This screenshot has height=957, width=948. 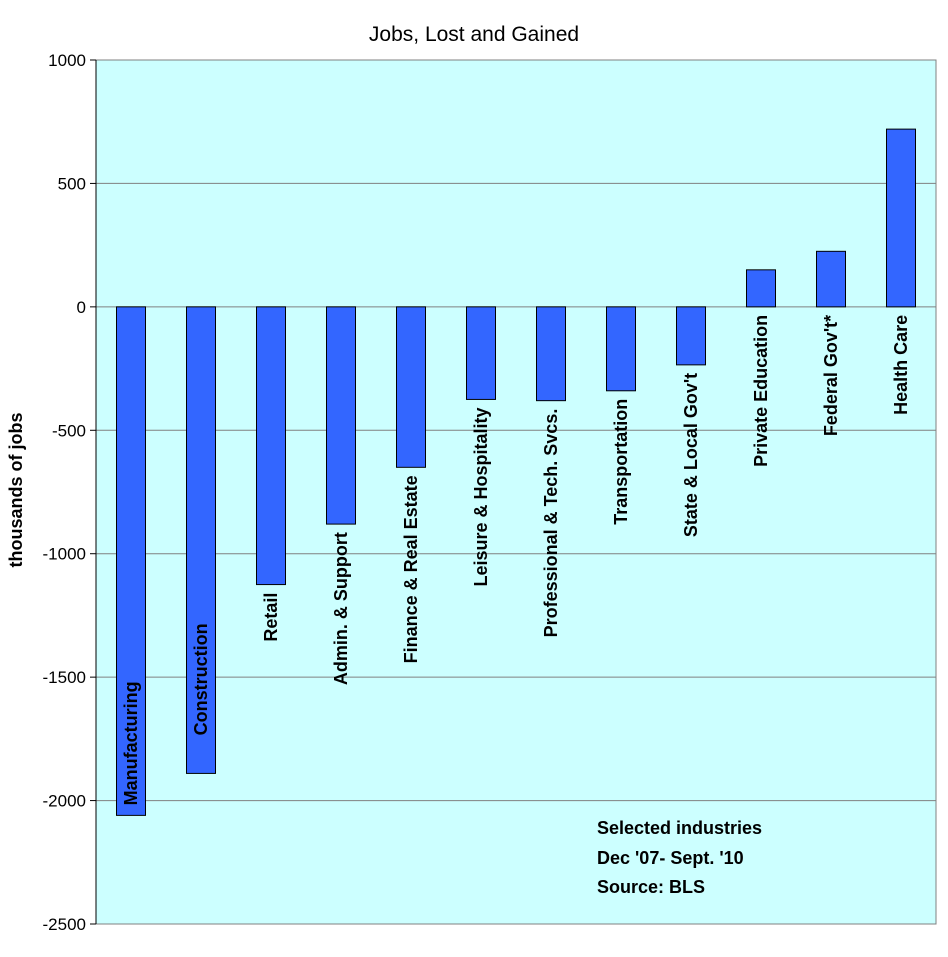 I want to click on y-tick-label: -2000, so click(x=64, y=801).